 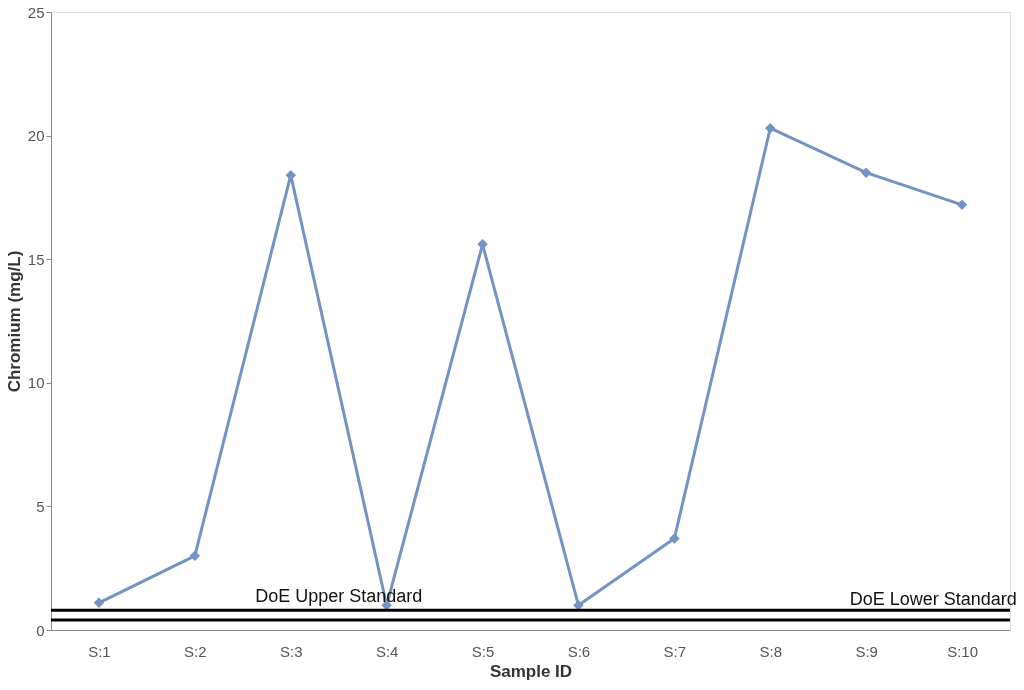 What do you see at coordinates (36, 383) in the screenshot?
I see `y-tick-label: 10` at bounding box center [36, 383].